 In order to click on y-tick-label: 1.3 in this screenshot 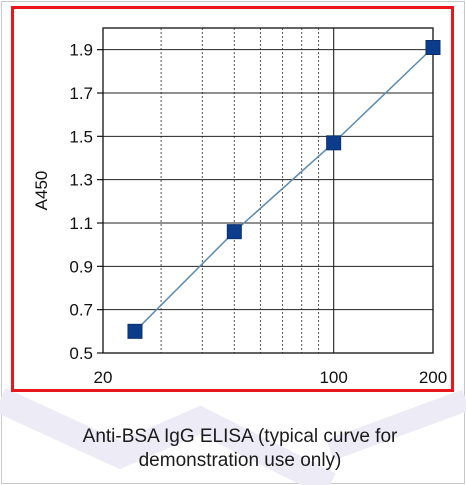, I will do `click(81, 180)`.